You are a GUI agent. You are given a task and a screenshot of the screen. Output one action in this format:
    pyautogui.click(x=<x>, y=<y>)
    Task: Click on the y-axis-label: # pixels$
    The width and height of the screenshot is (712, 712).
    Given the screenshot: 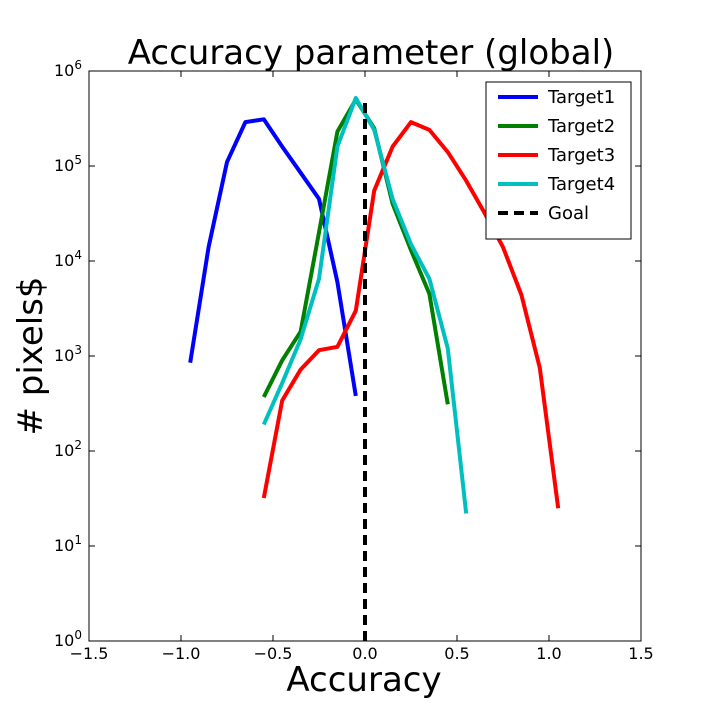 What is the action you would take?
    pyautogui.click(x=31, y=355)
    